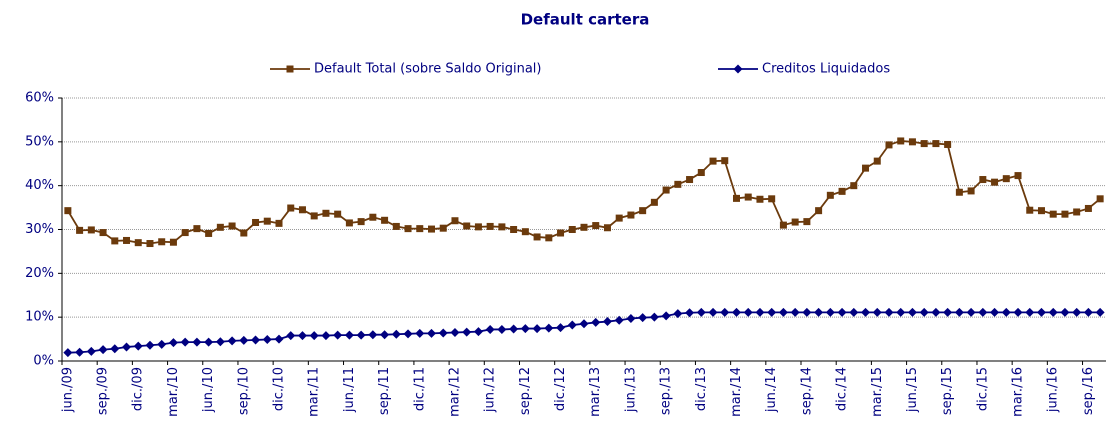 This screenshot has width=1108, height=433. What do you see at coordinates (826, 69) in the screenshot?
I see `legend-label: Creditos Liquidados` at bounding box center [826, 69].